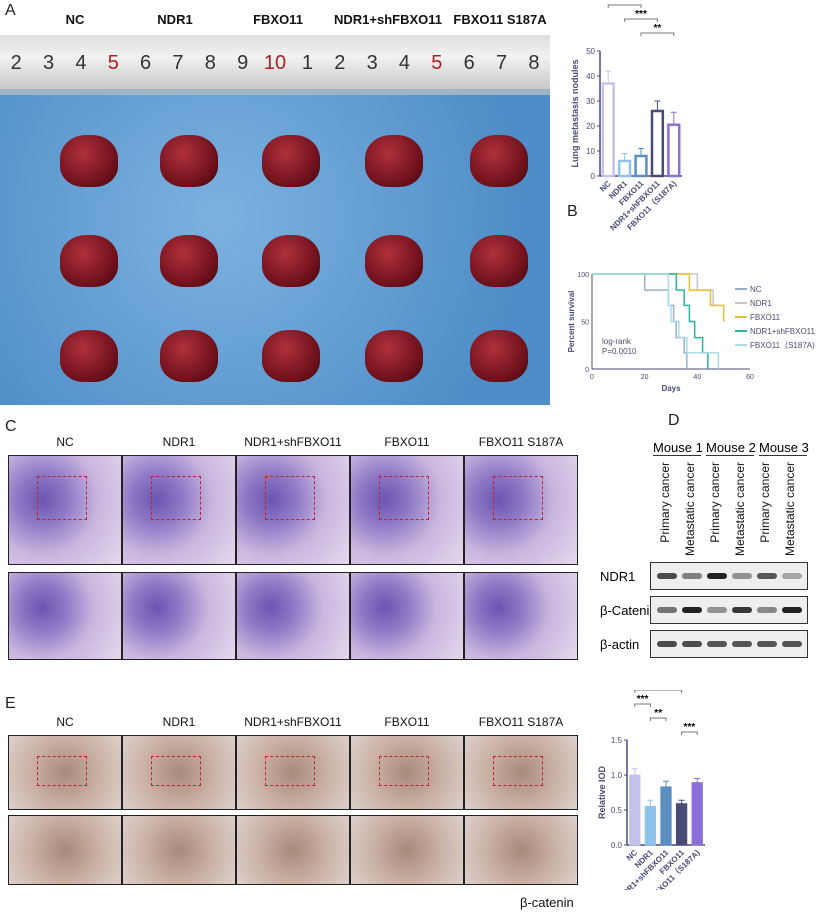  What do you see at coordinates (671, 388) in the screenshot?
I see `x-axis-label: Days` at bounding box center [671, 388].